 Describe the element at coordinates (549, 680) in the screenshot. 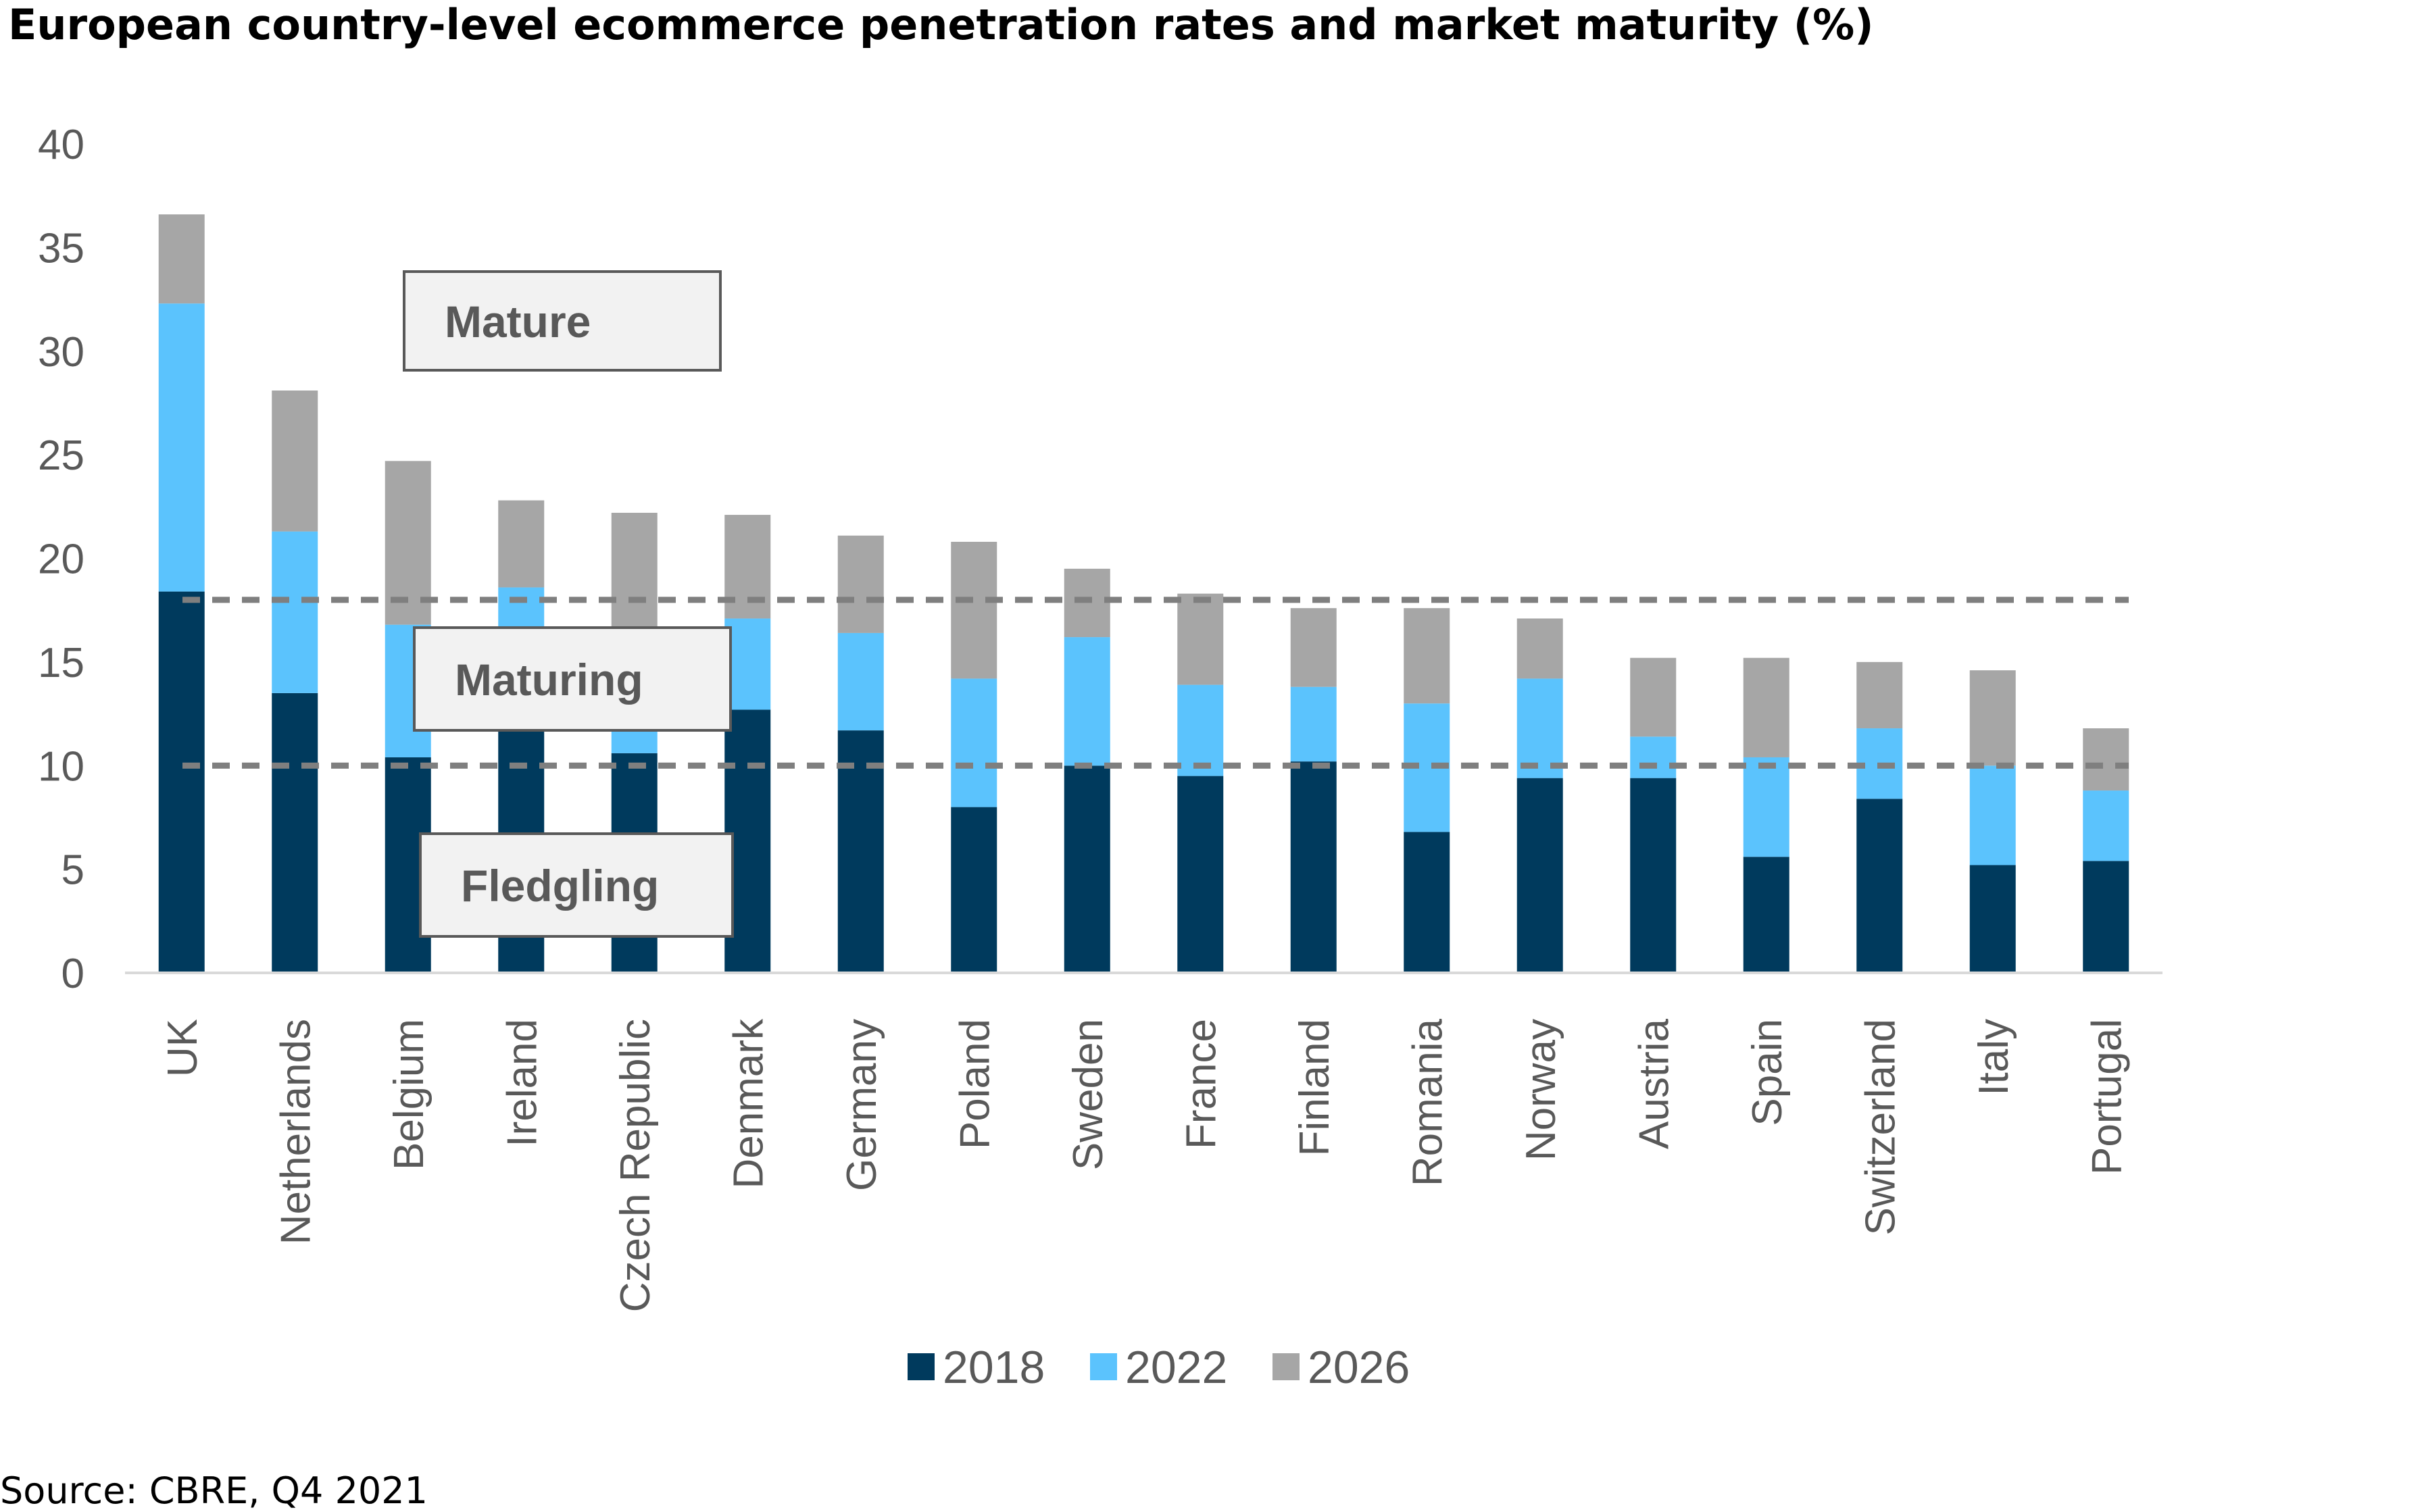

I see `zone-label: Maturing` at that location.